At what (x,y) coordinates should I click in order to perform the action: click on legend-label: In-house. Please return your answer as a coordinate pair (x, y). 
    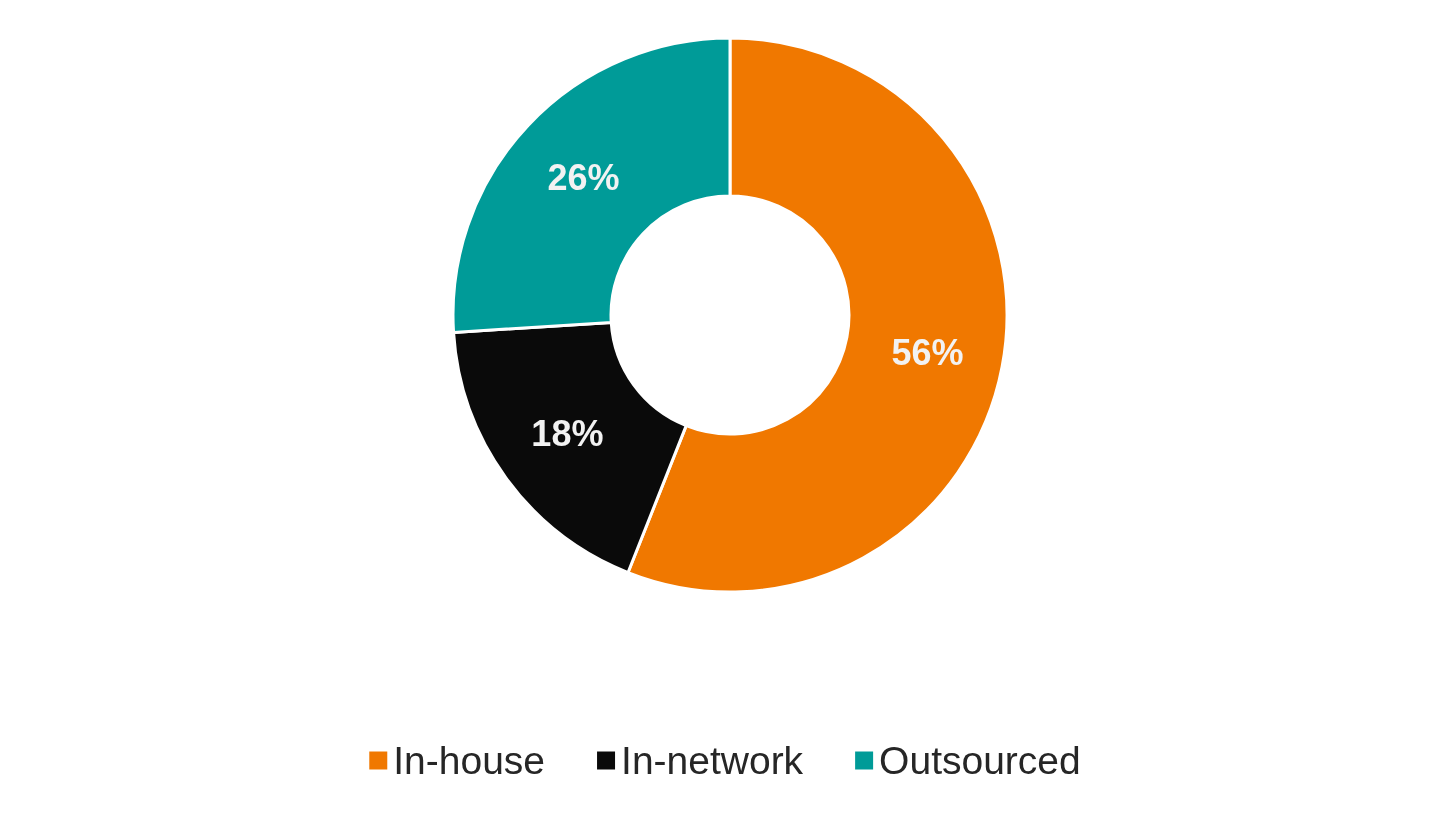
    Looking at the image, I should click on (469, 760).